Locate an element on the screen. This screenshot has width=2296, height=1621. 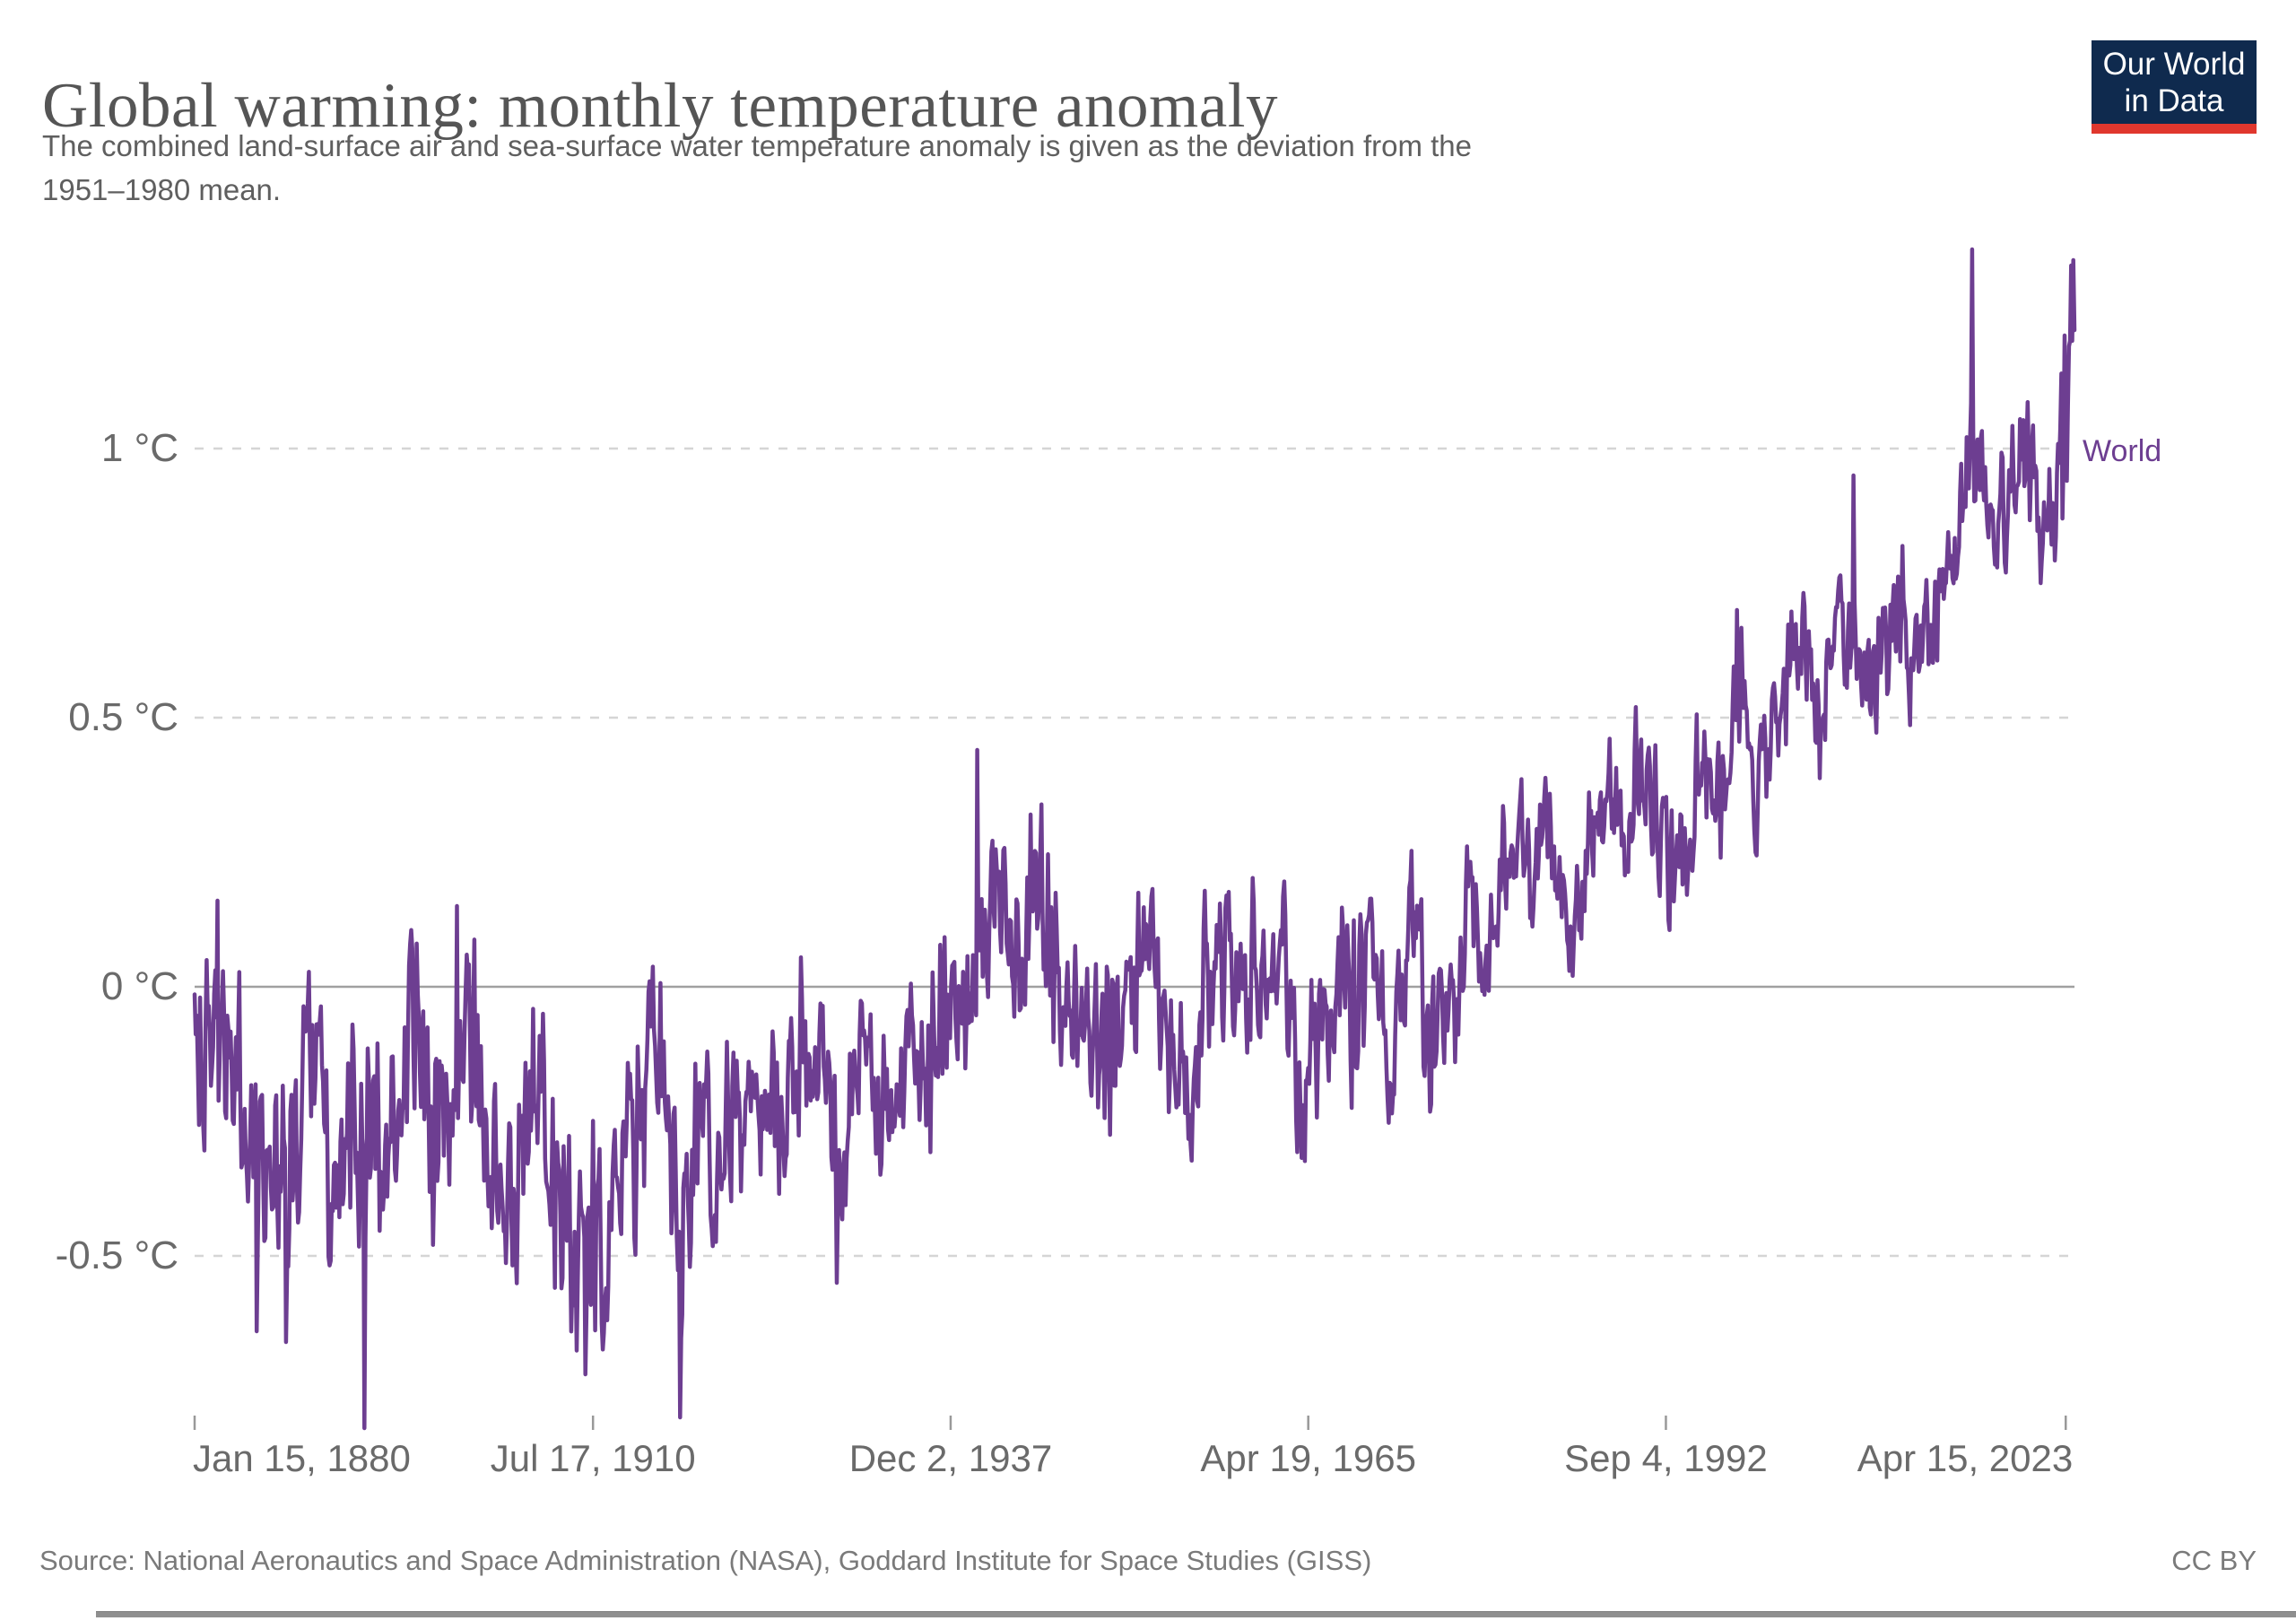
series-label-world: World is located at coordinates (2122, 451).